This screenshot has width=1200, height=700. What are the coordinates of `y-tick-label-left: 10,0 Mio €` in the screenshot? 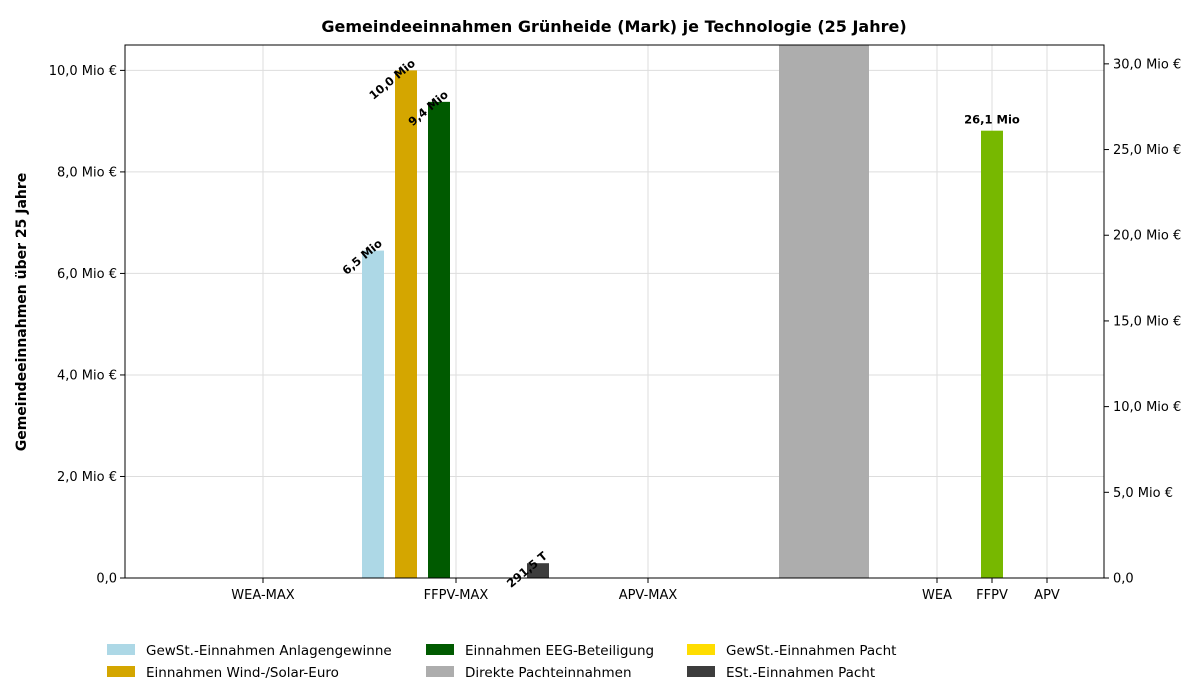 It's located at (83, 71).